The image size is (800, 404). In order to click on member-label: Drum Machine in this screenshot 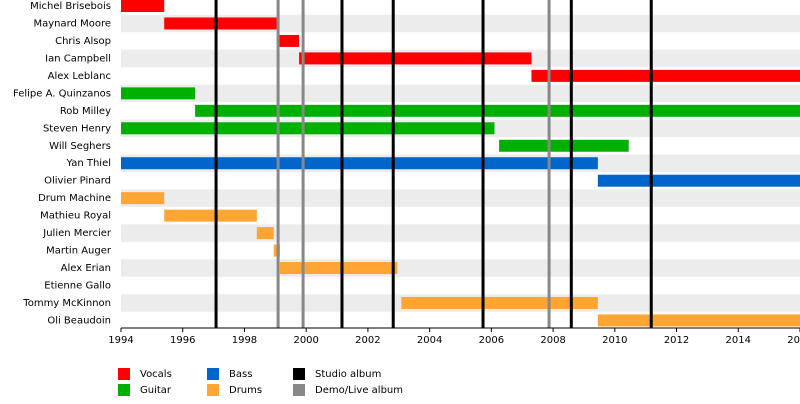, I will do `click(74, 198)`.